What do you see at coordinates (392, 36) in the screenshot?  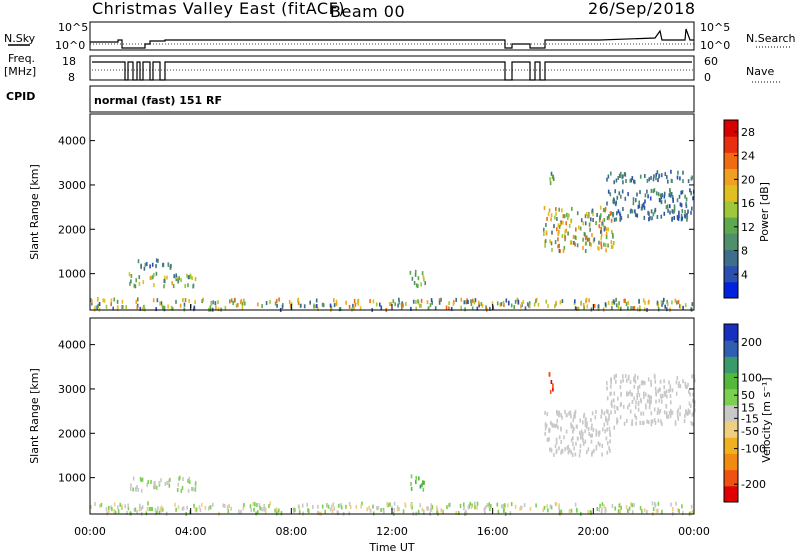 I see `noise-panel-frame` at bounding box center [392, 36].